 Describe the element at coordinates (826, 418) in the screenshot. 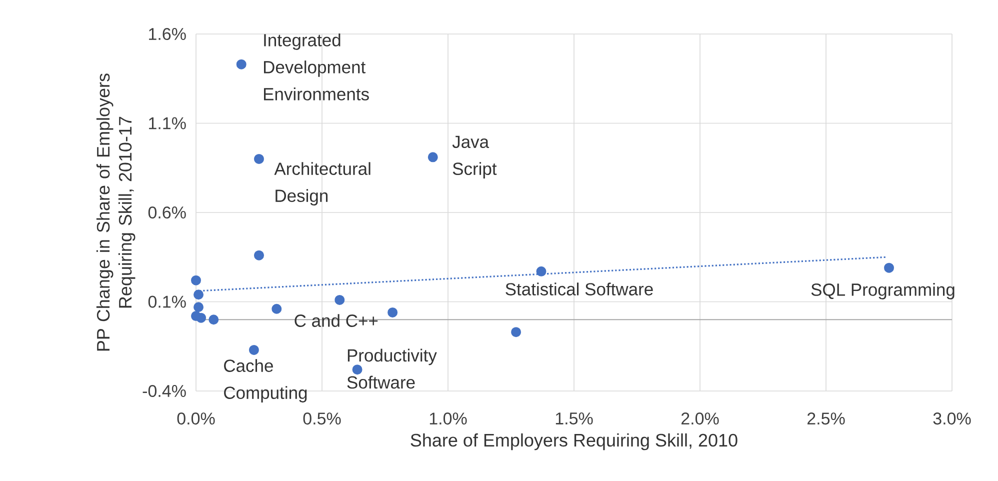

I see `x-tick-label: 2.5%` at that location.